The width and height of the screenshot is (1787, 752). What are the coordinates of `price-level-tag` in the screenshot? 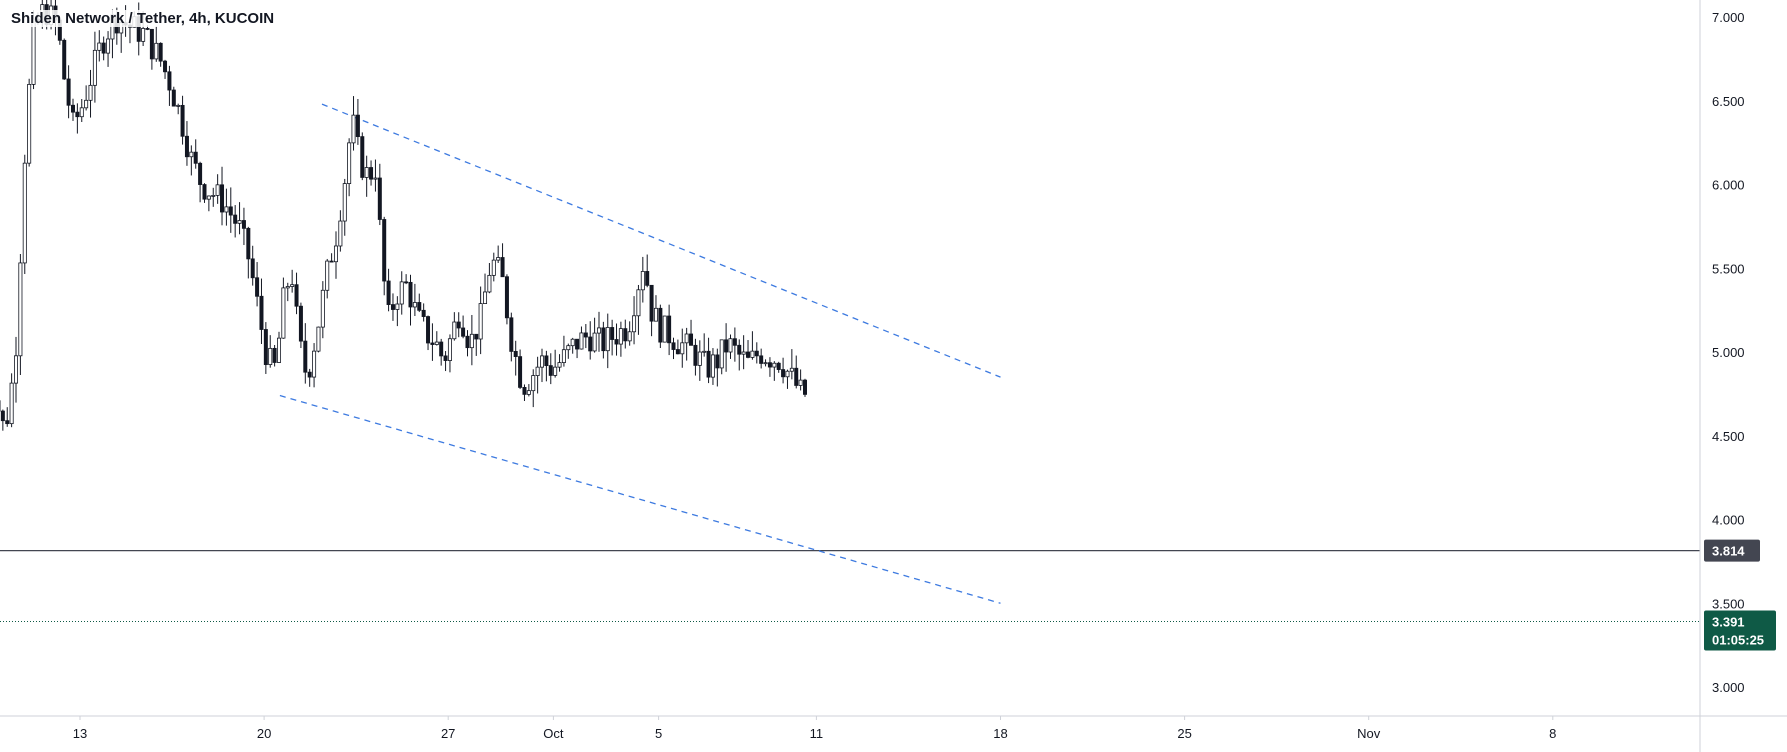 It's located at (1732, 550).